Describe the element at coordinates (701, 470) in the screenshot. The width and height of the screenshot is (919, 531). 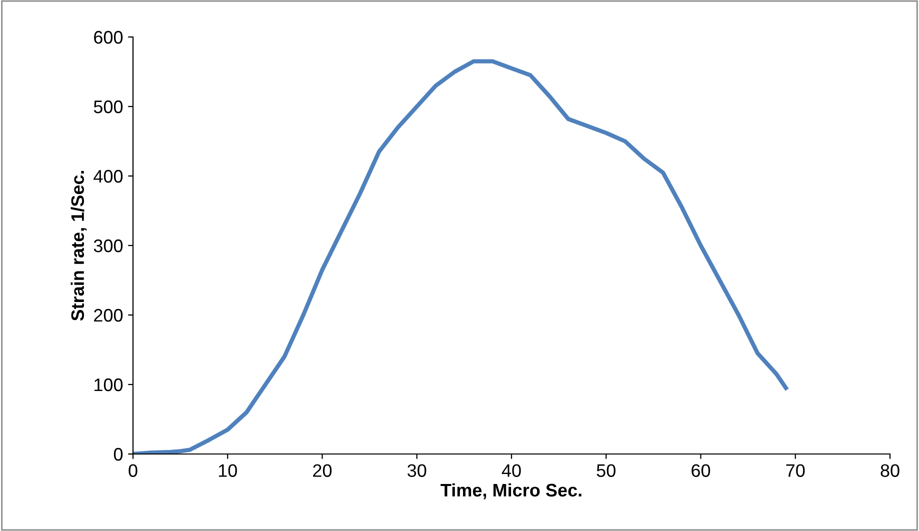
I see `x-tick-label: 60` at that location.